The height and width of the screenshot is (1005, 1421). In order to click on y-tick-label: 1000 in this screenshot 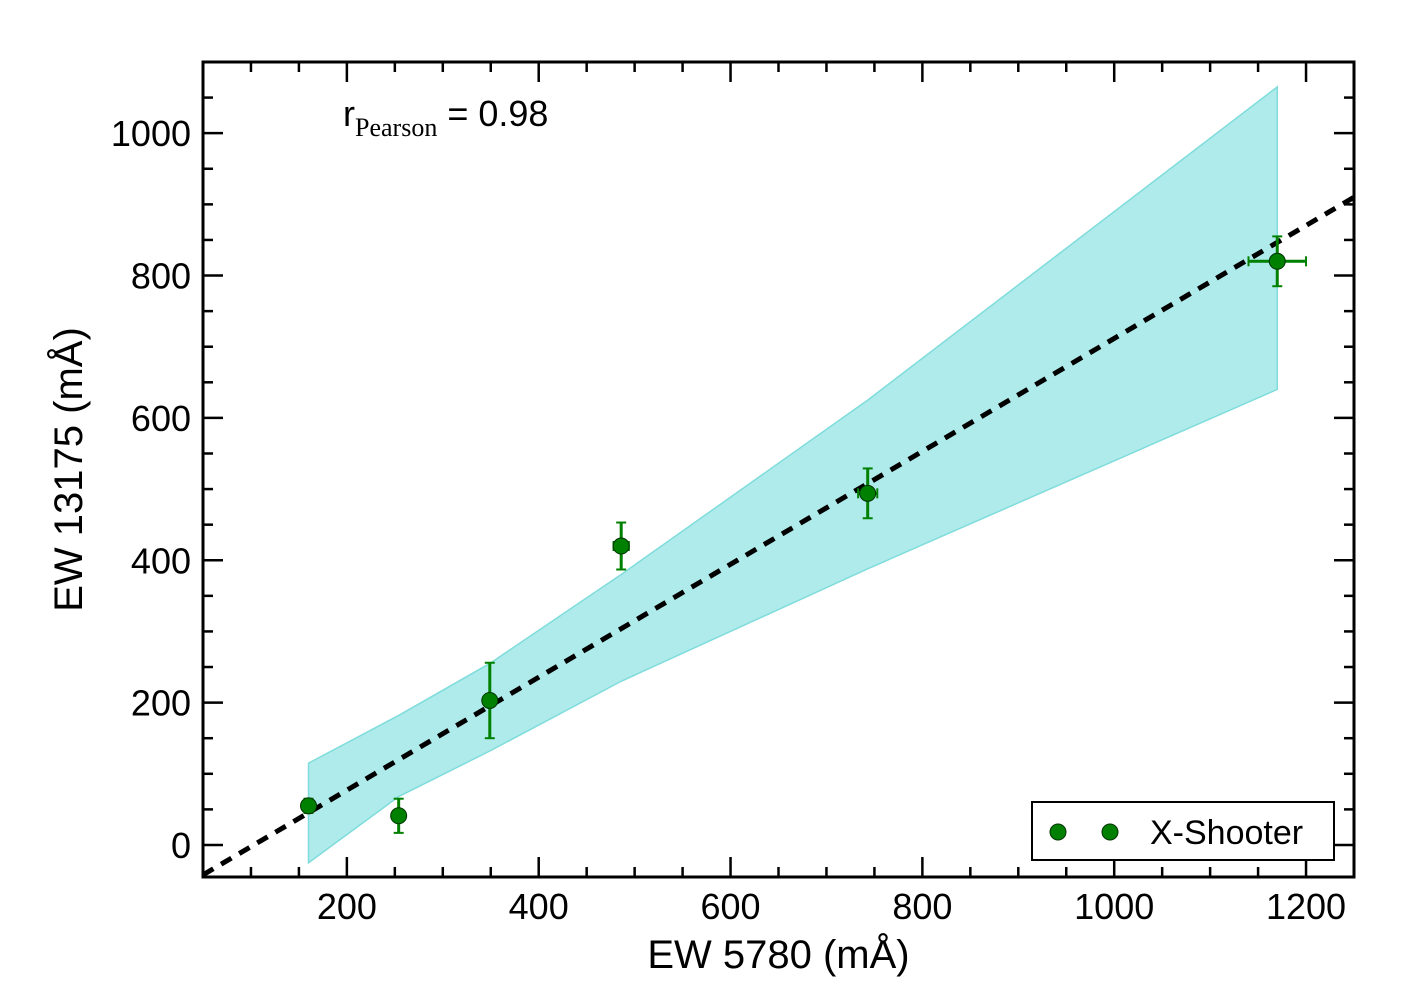, I will do `click(151, 133)`.